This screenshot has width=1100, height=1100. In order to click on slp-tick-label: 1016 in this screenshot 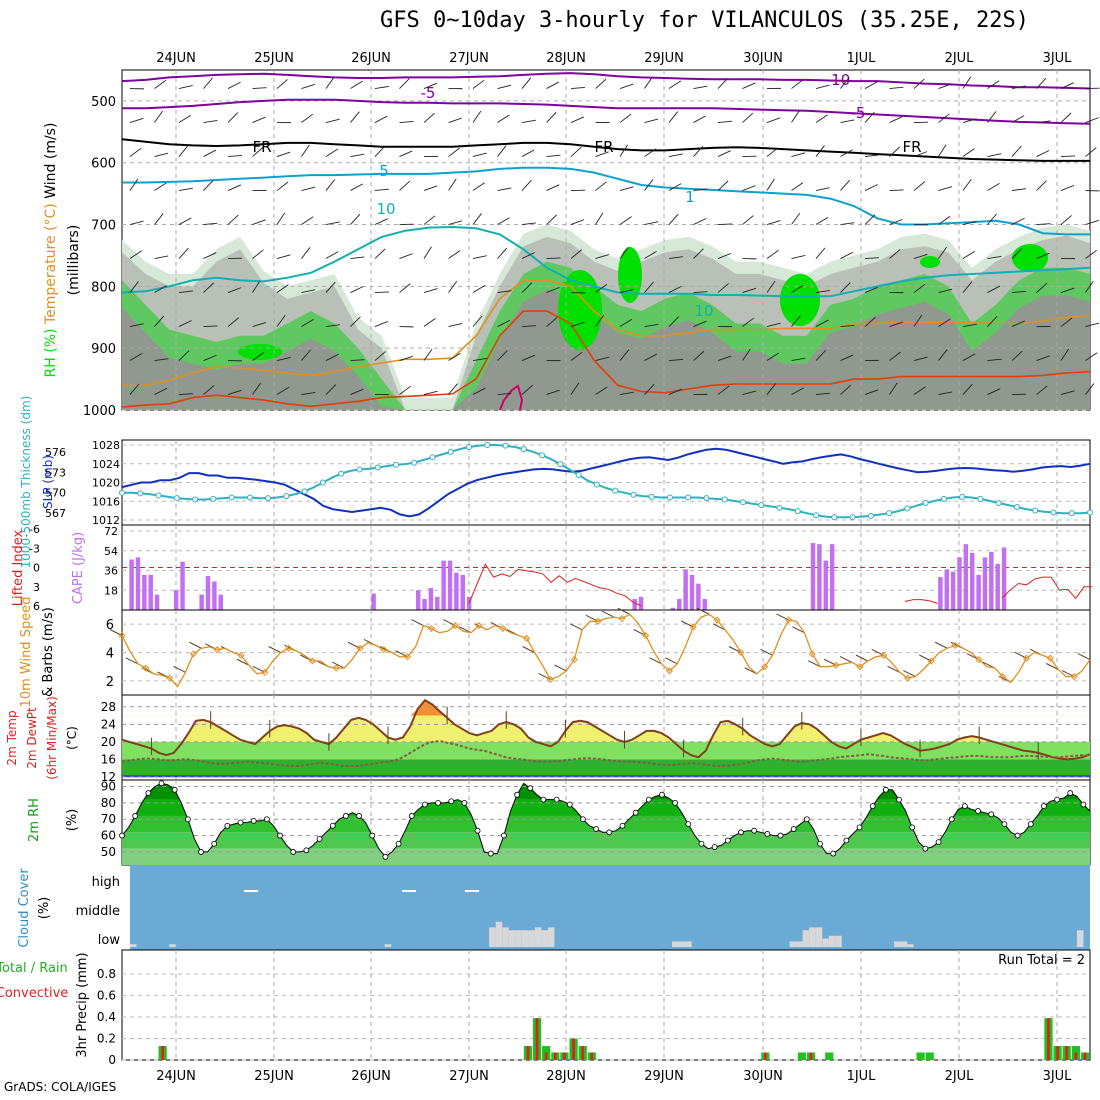, I will do `click(106, 501)`.